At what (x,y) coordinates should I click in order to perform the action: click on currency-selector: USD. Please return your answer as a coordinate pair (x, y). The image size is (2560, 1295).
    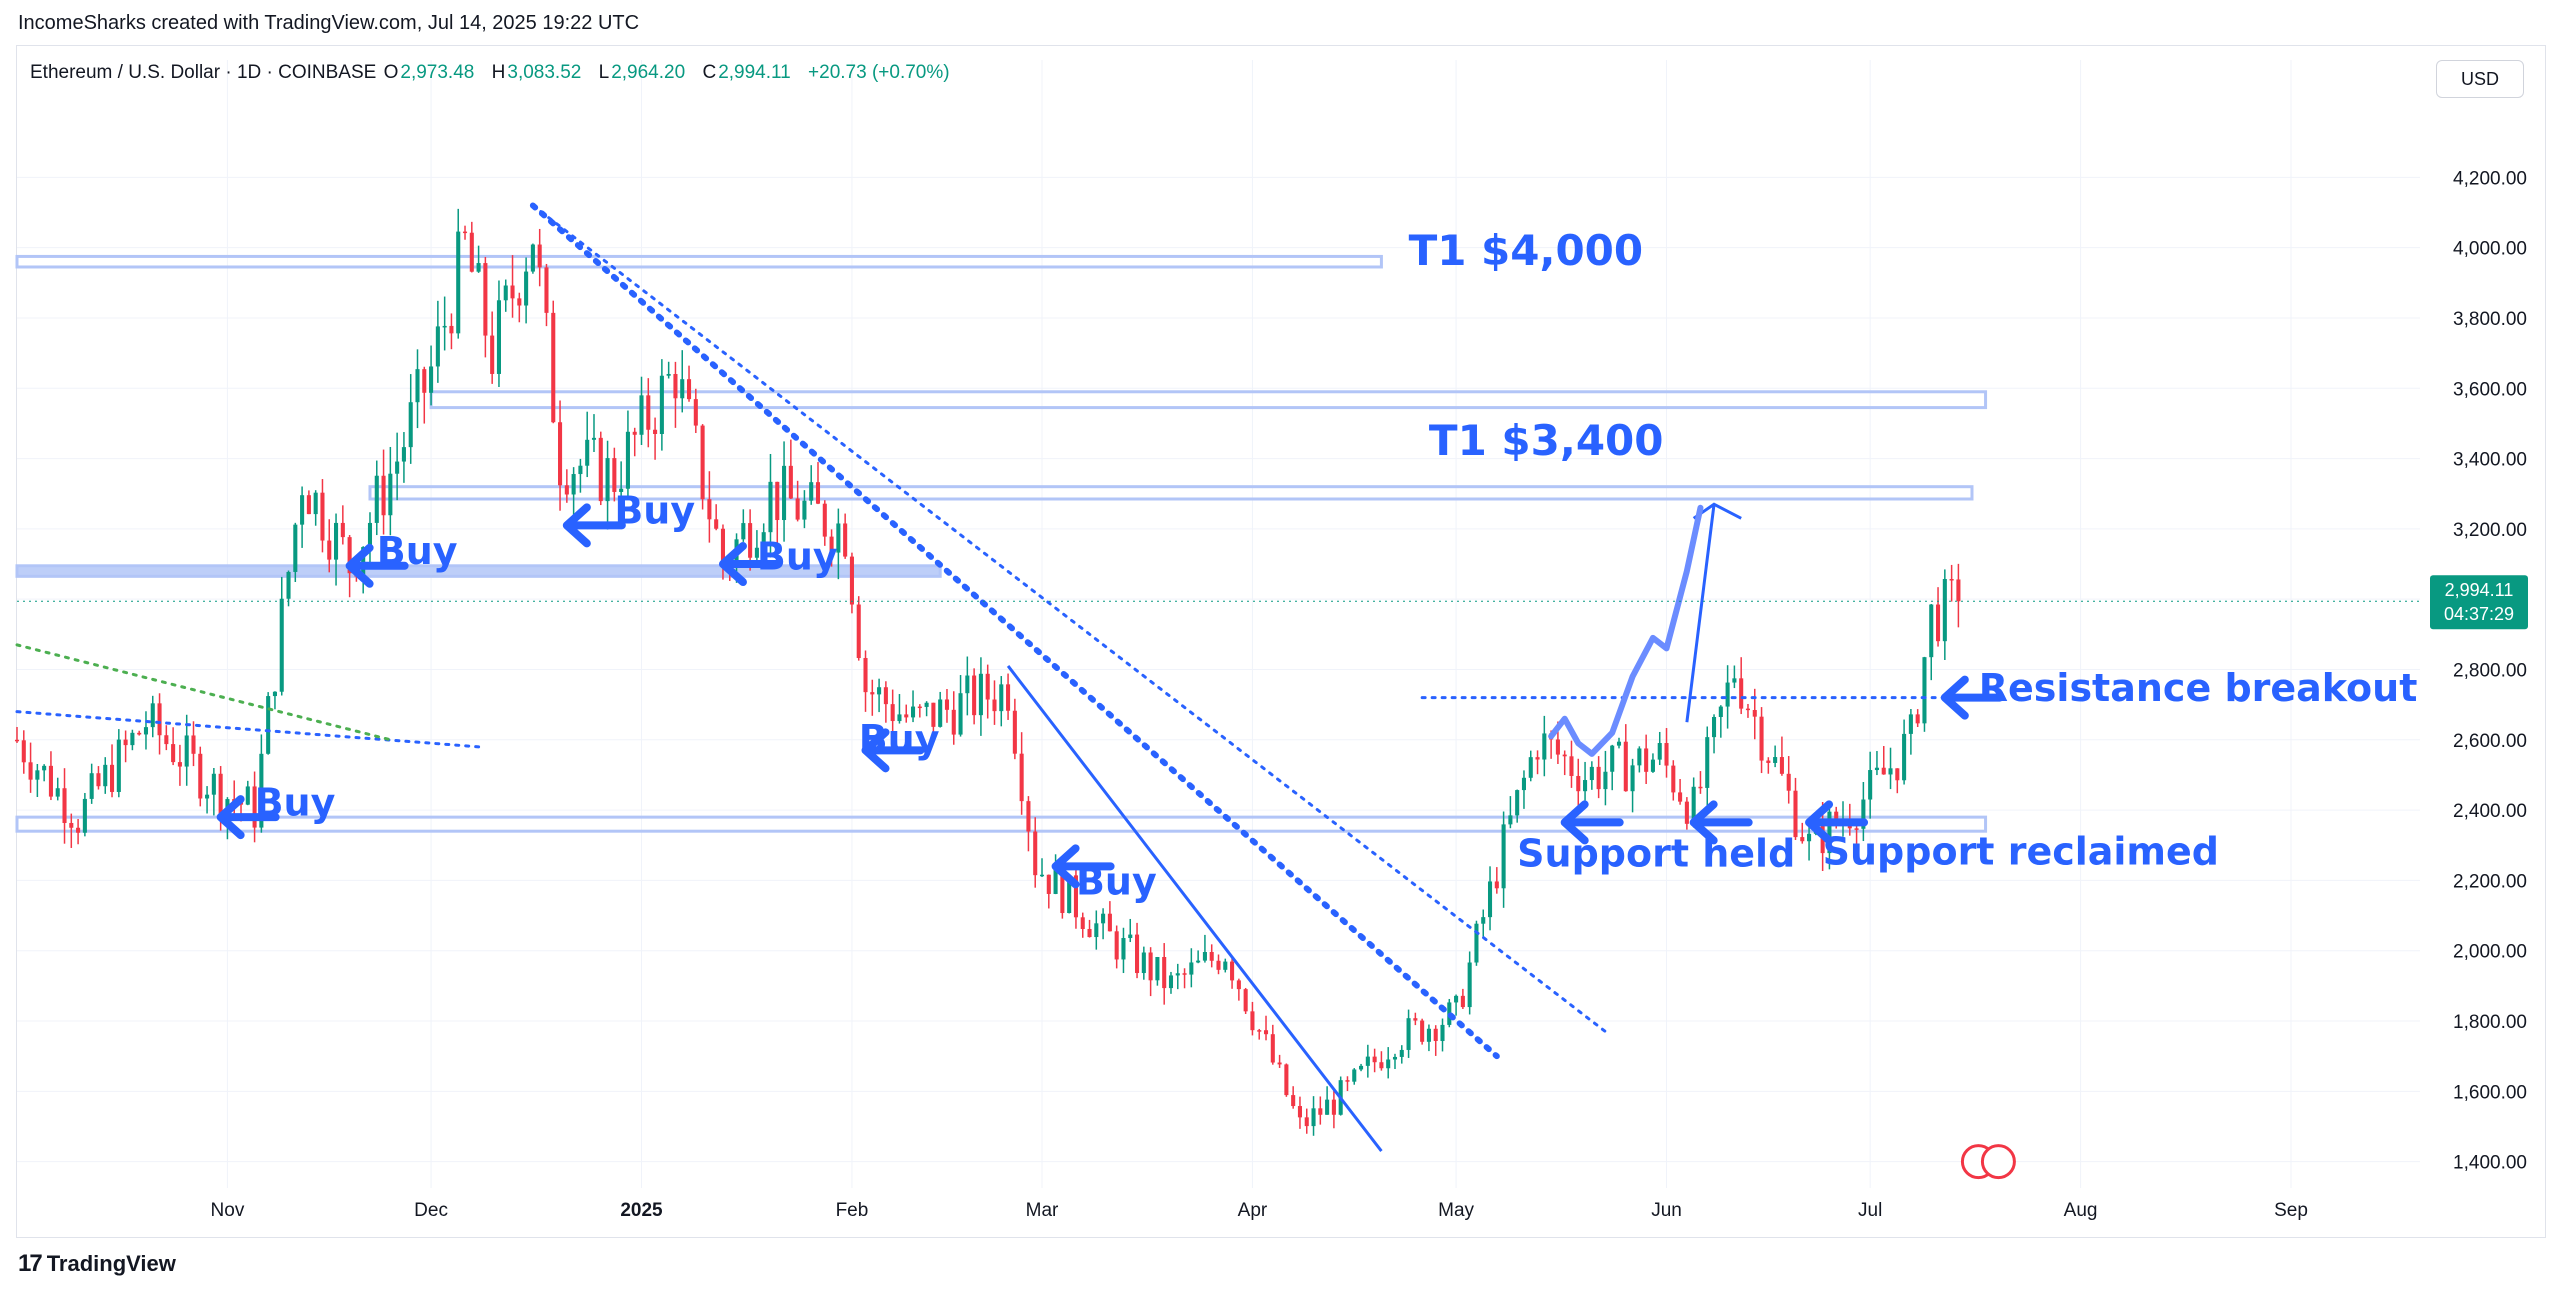
    Looking at the image, I should click on (2480, 79).